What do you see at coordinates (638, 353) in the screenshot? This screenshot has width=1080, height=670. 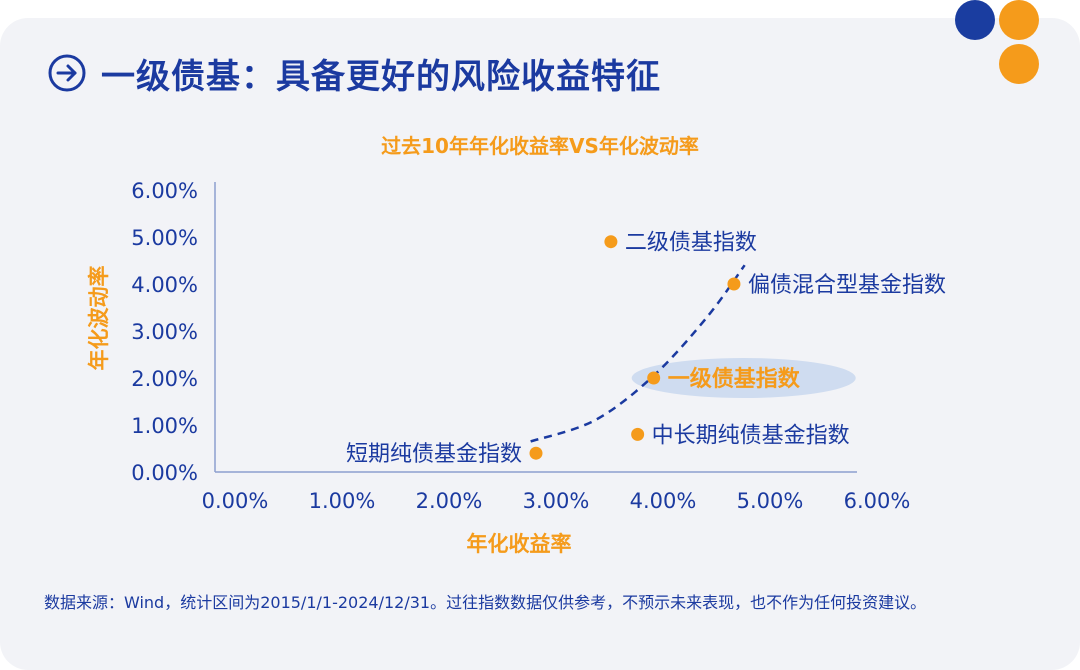 I see `trend-curve` at bounding box center [638, 353].